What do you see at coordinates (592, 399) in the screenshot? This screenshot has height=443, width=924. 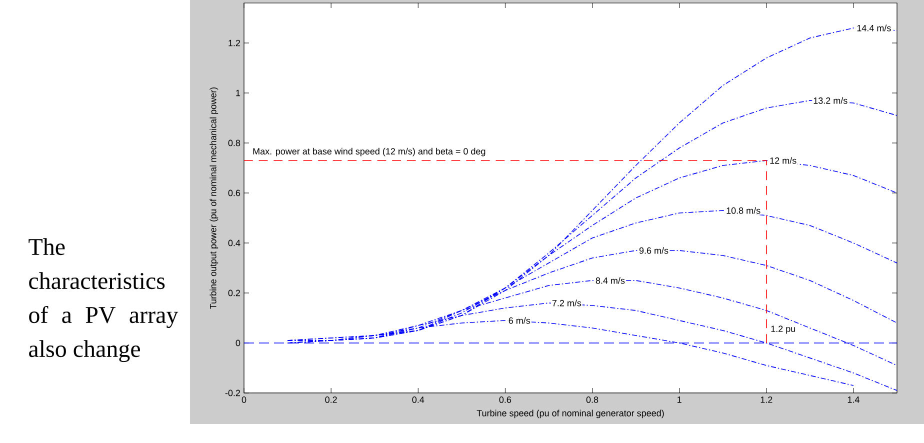 I see `x-tick-label: 0.8` at bounding box center [592, 399].